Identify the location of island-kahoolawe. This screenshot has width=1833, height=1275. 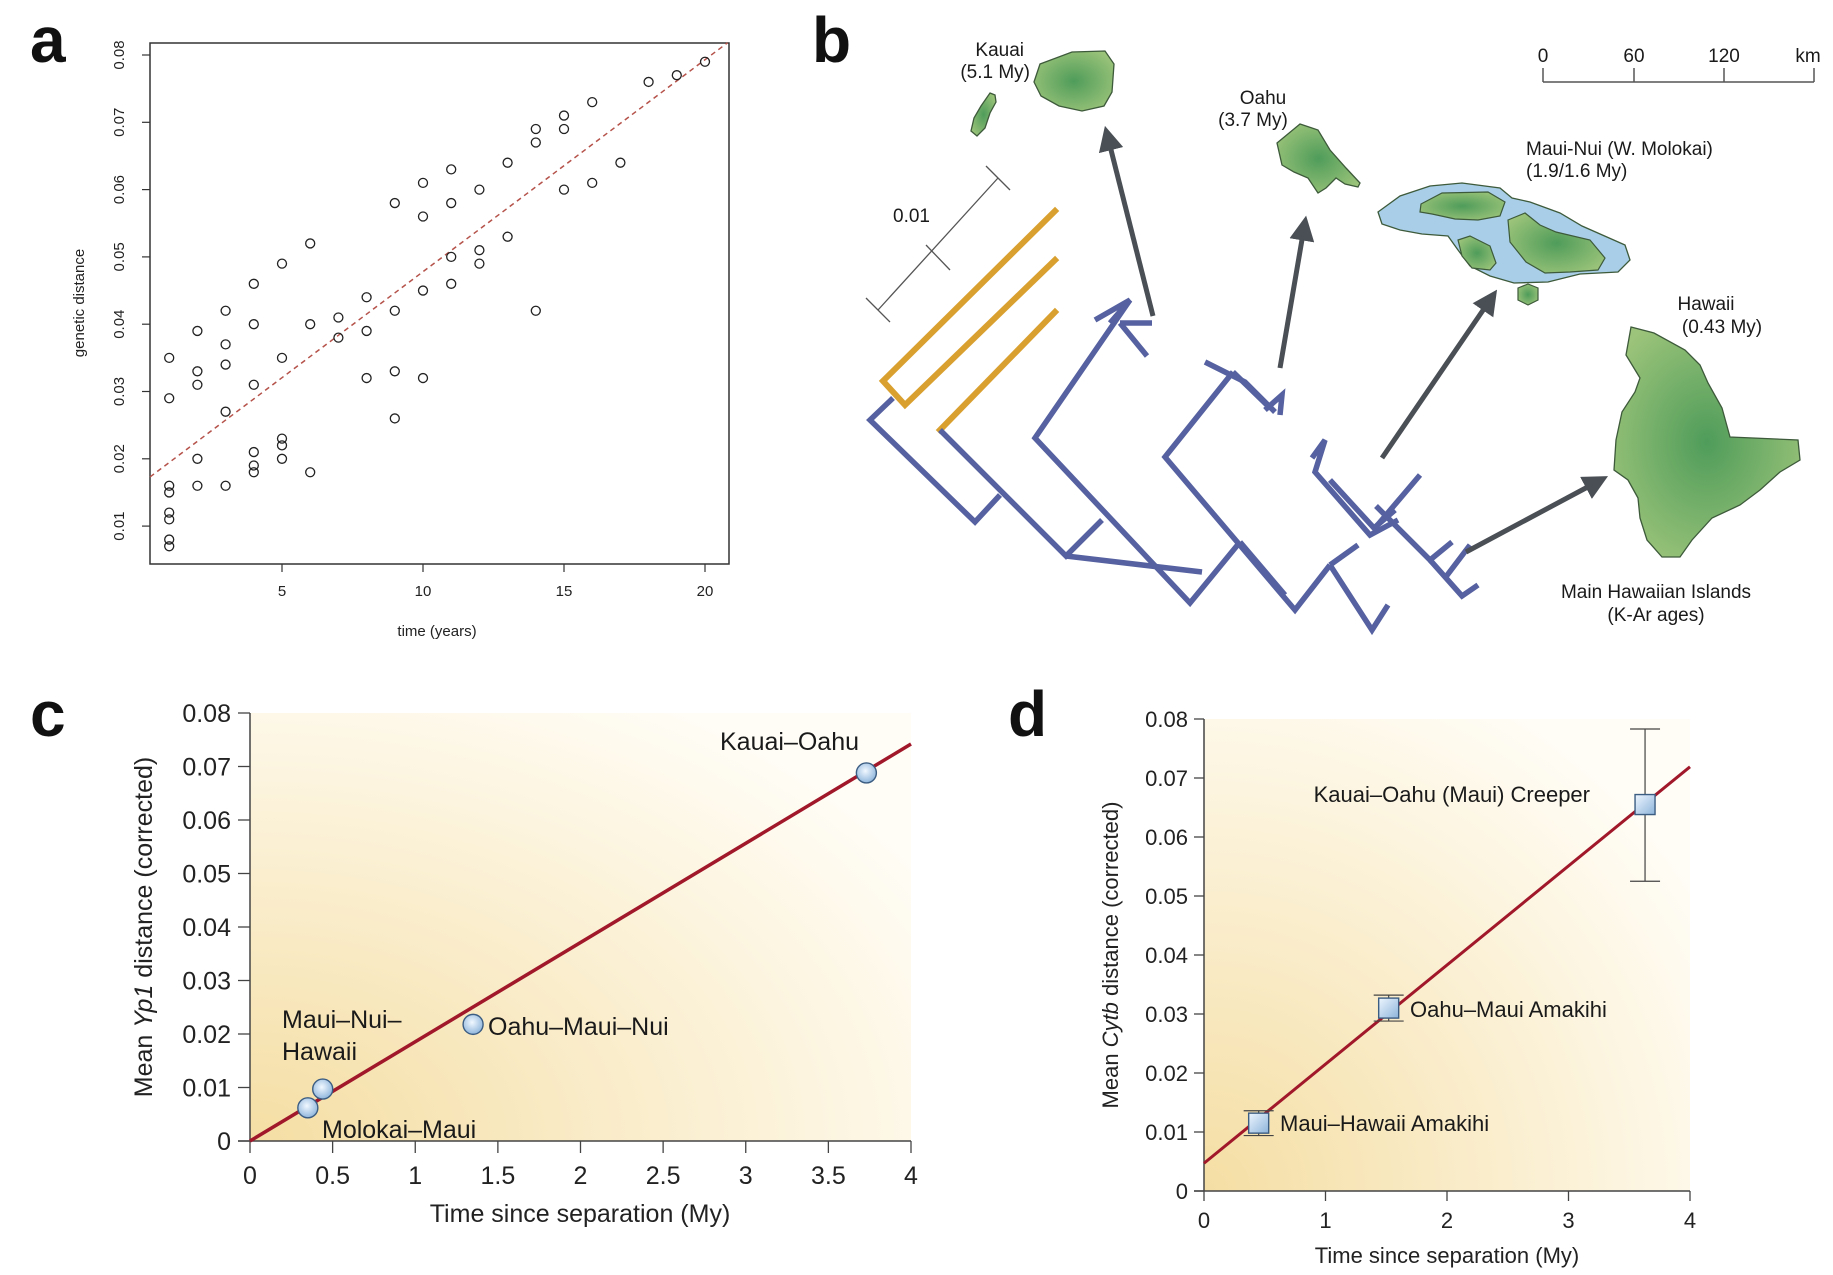
(1528, 294).